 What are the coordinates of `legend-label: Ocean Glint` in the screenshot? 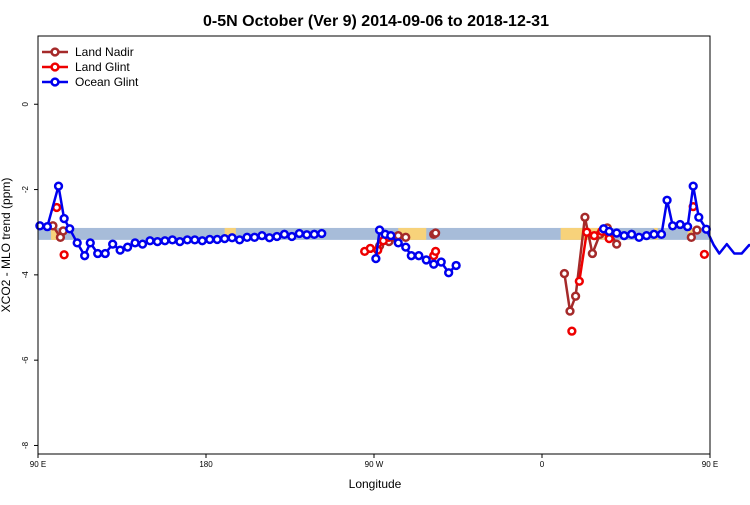 It's located at (107, 82).